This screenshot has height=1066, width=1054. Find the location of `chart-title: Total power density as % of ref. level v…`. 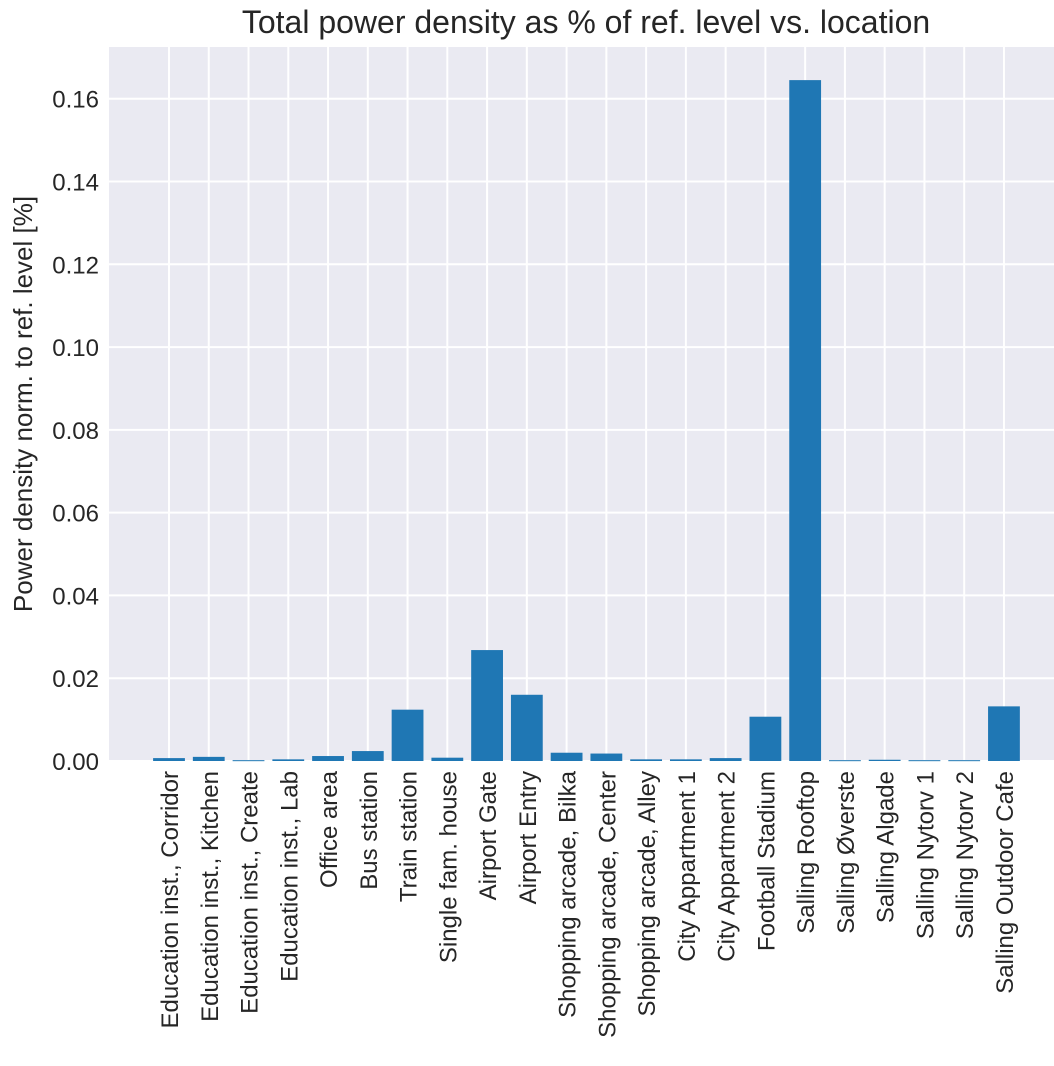

chart-title: Total power density as % of ref. level v… is located at coordinates (586, 22).